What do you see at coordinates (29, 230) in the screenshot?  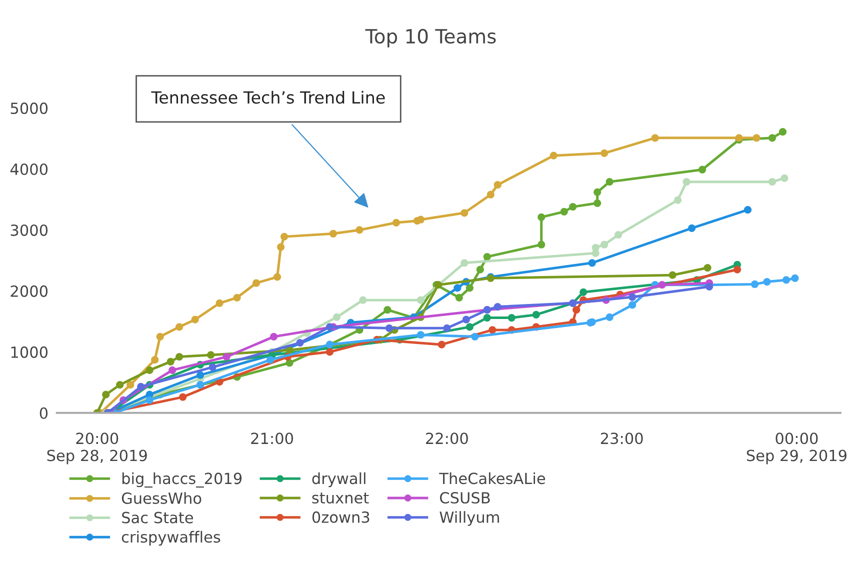 I see `y-tick-label: 3000` at bounding box center [29, 230].